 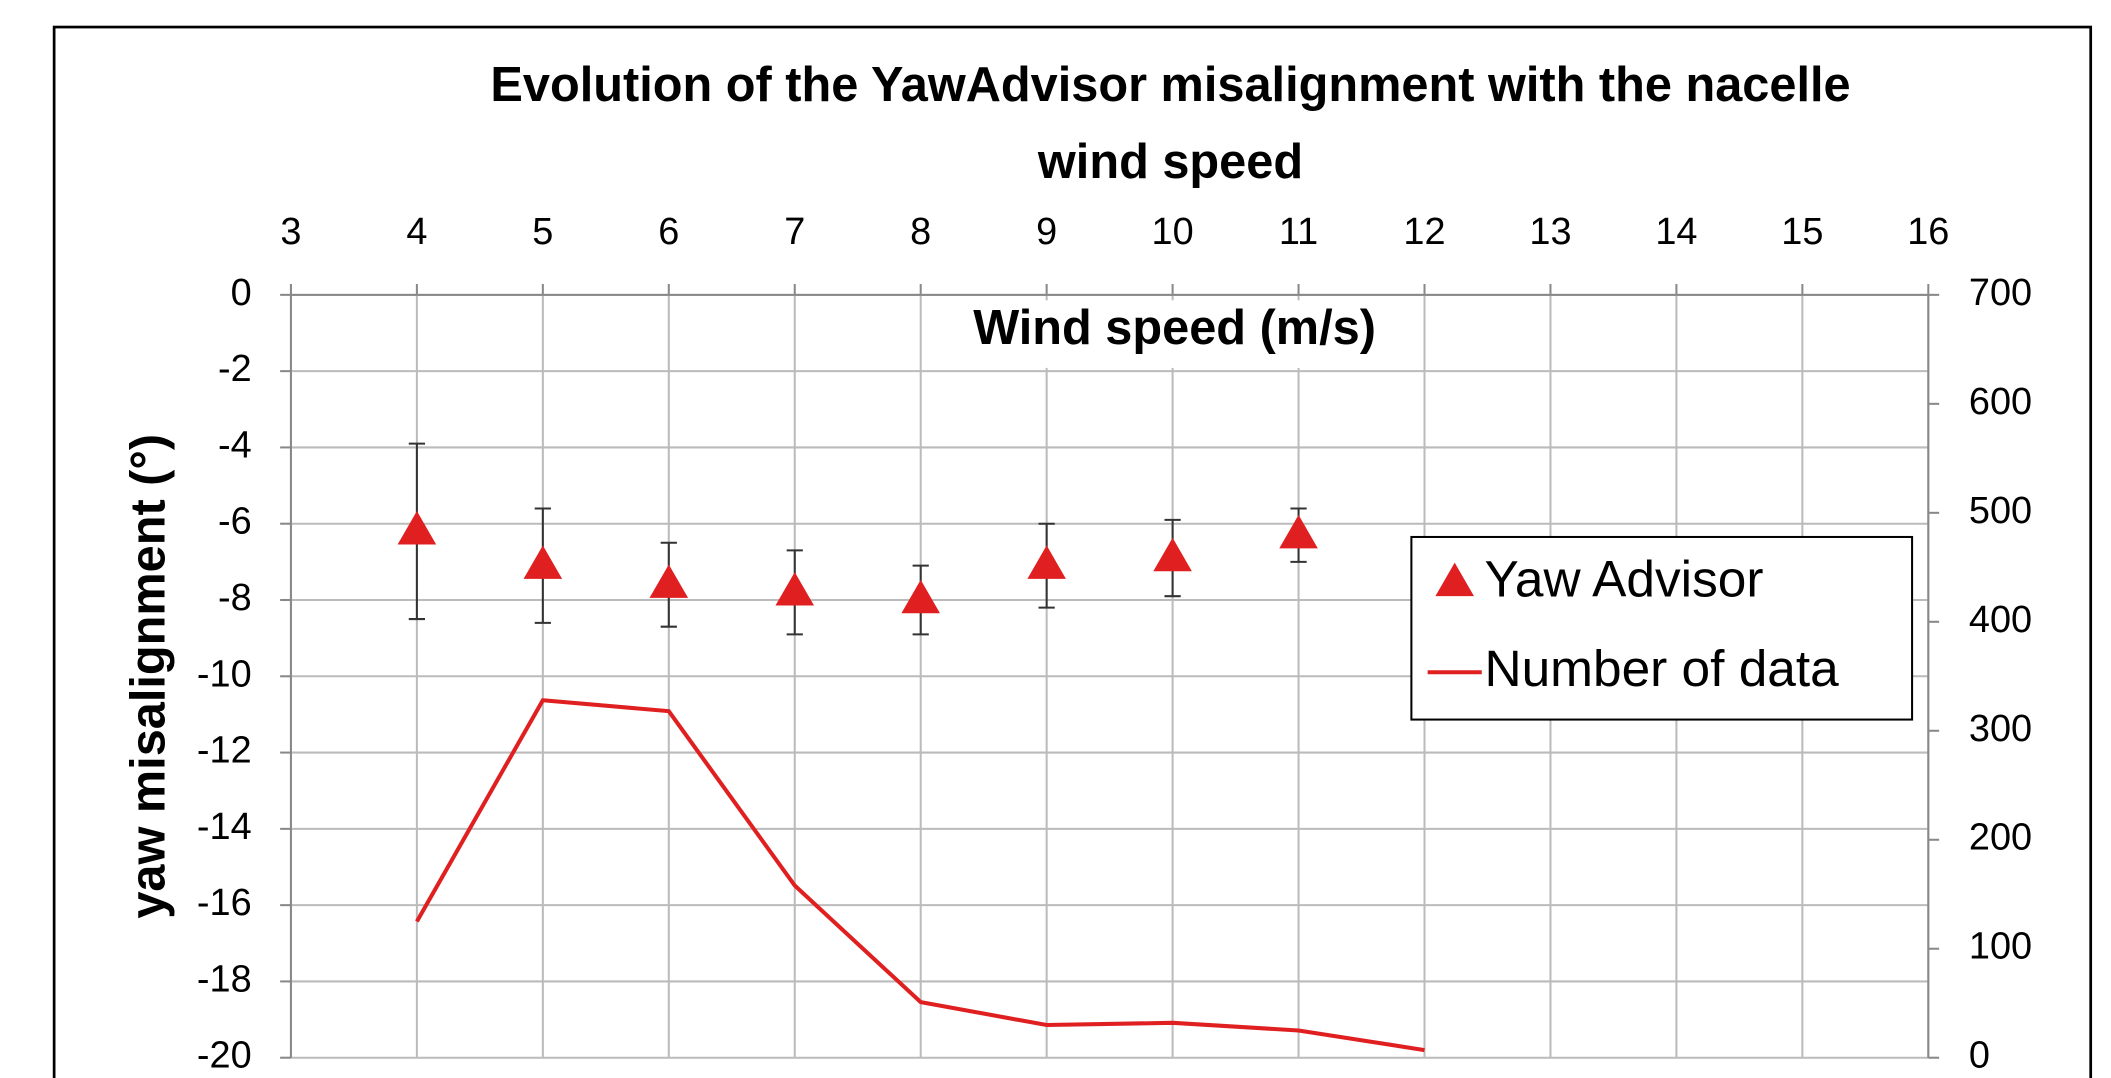 I want to click on y-tick-label: -8, so click(x=235, y=598).